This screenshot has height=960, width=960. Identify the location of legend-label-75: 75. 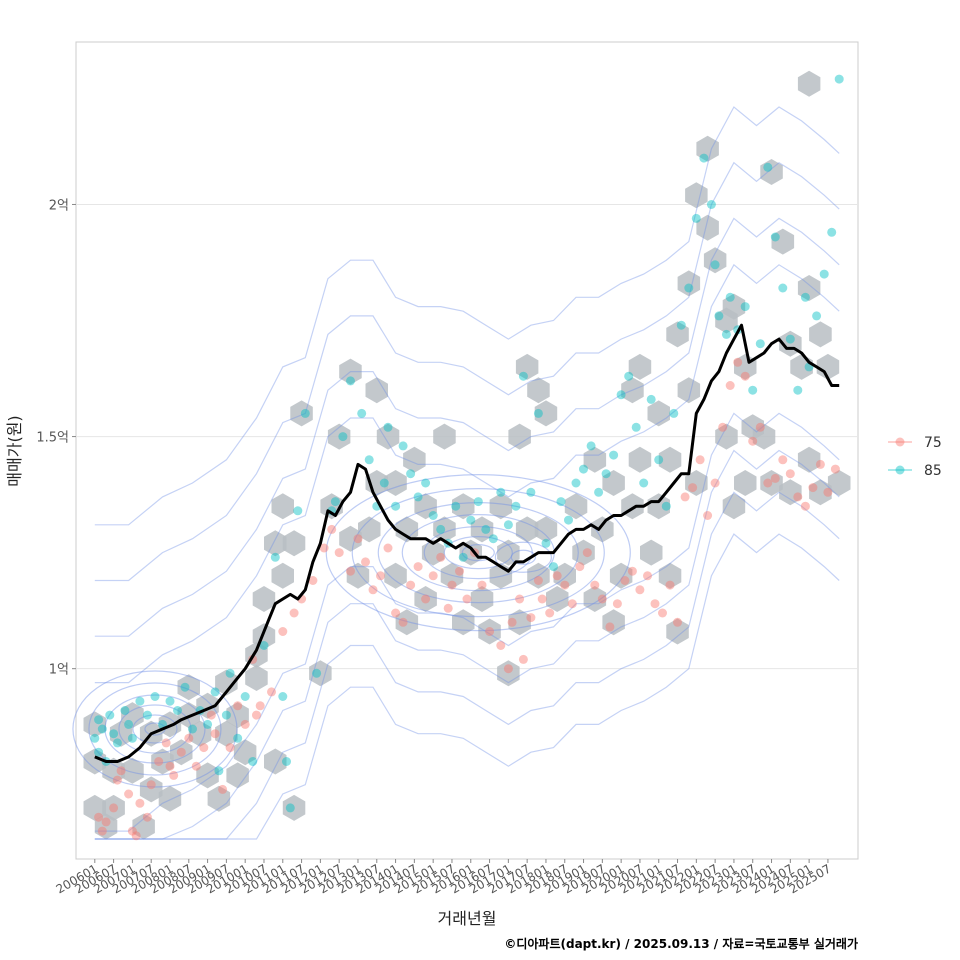
(933, 443).